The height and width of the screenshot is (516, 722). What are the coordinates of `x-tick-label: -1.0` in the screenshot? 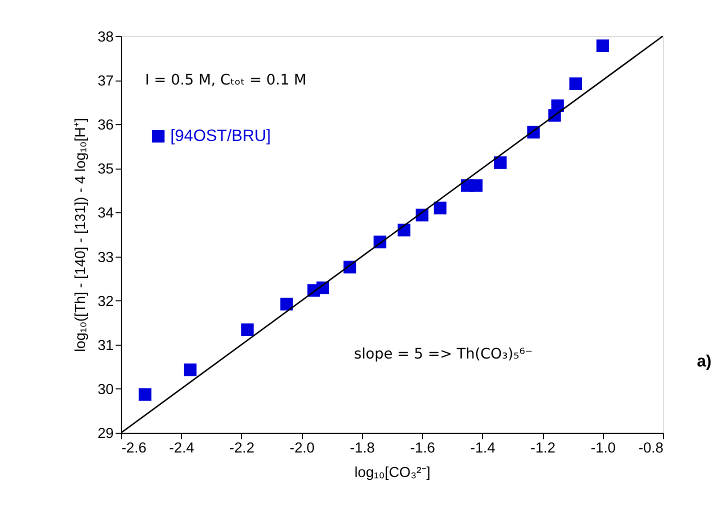 It's located at (603, 448).